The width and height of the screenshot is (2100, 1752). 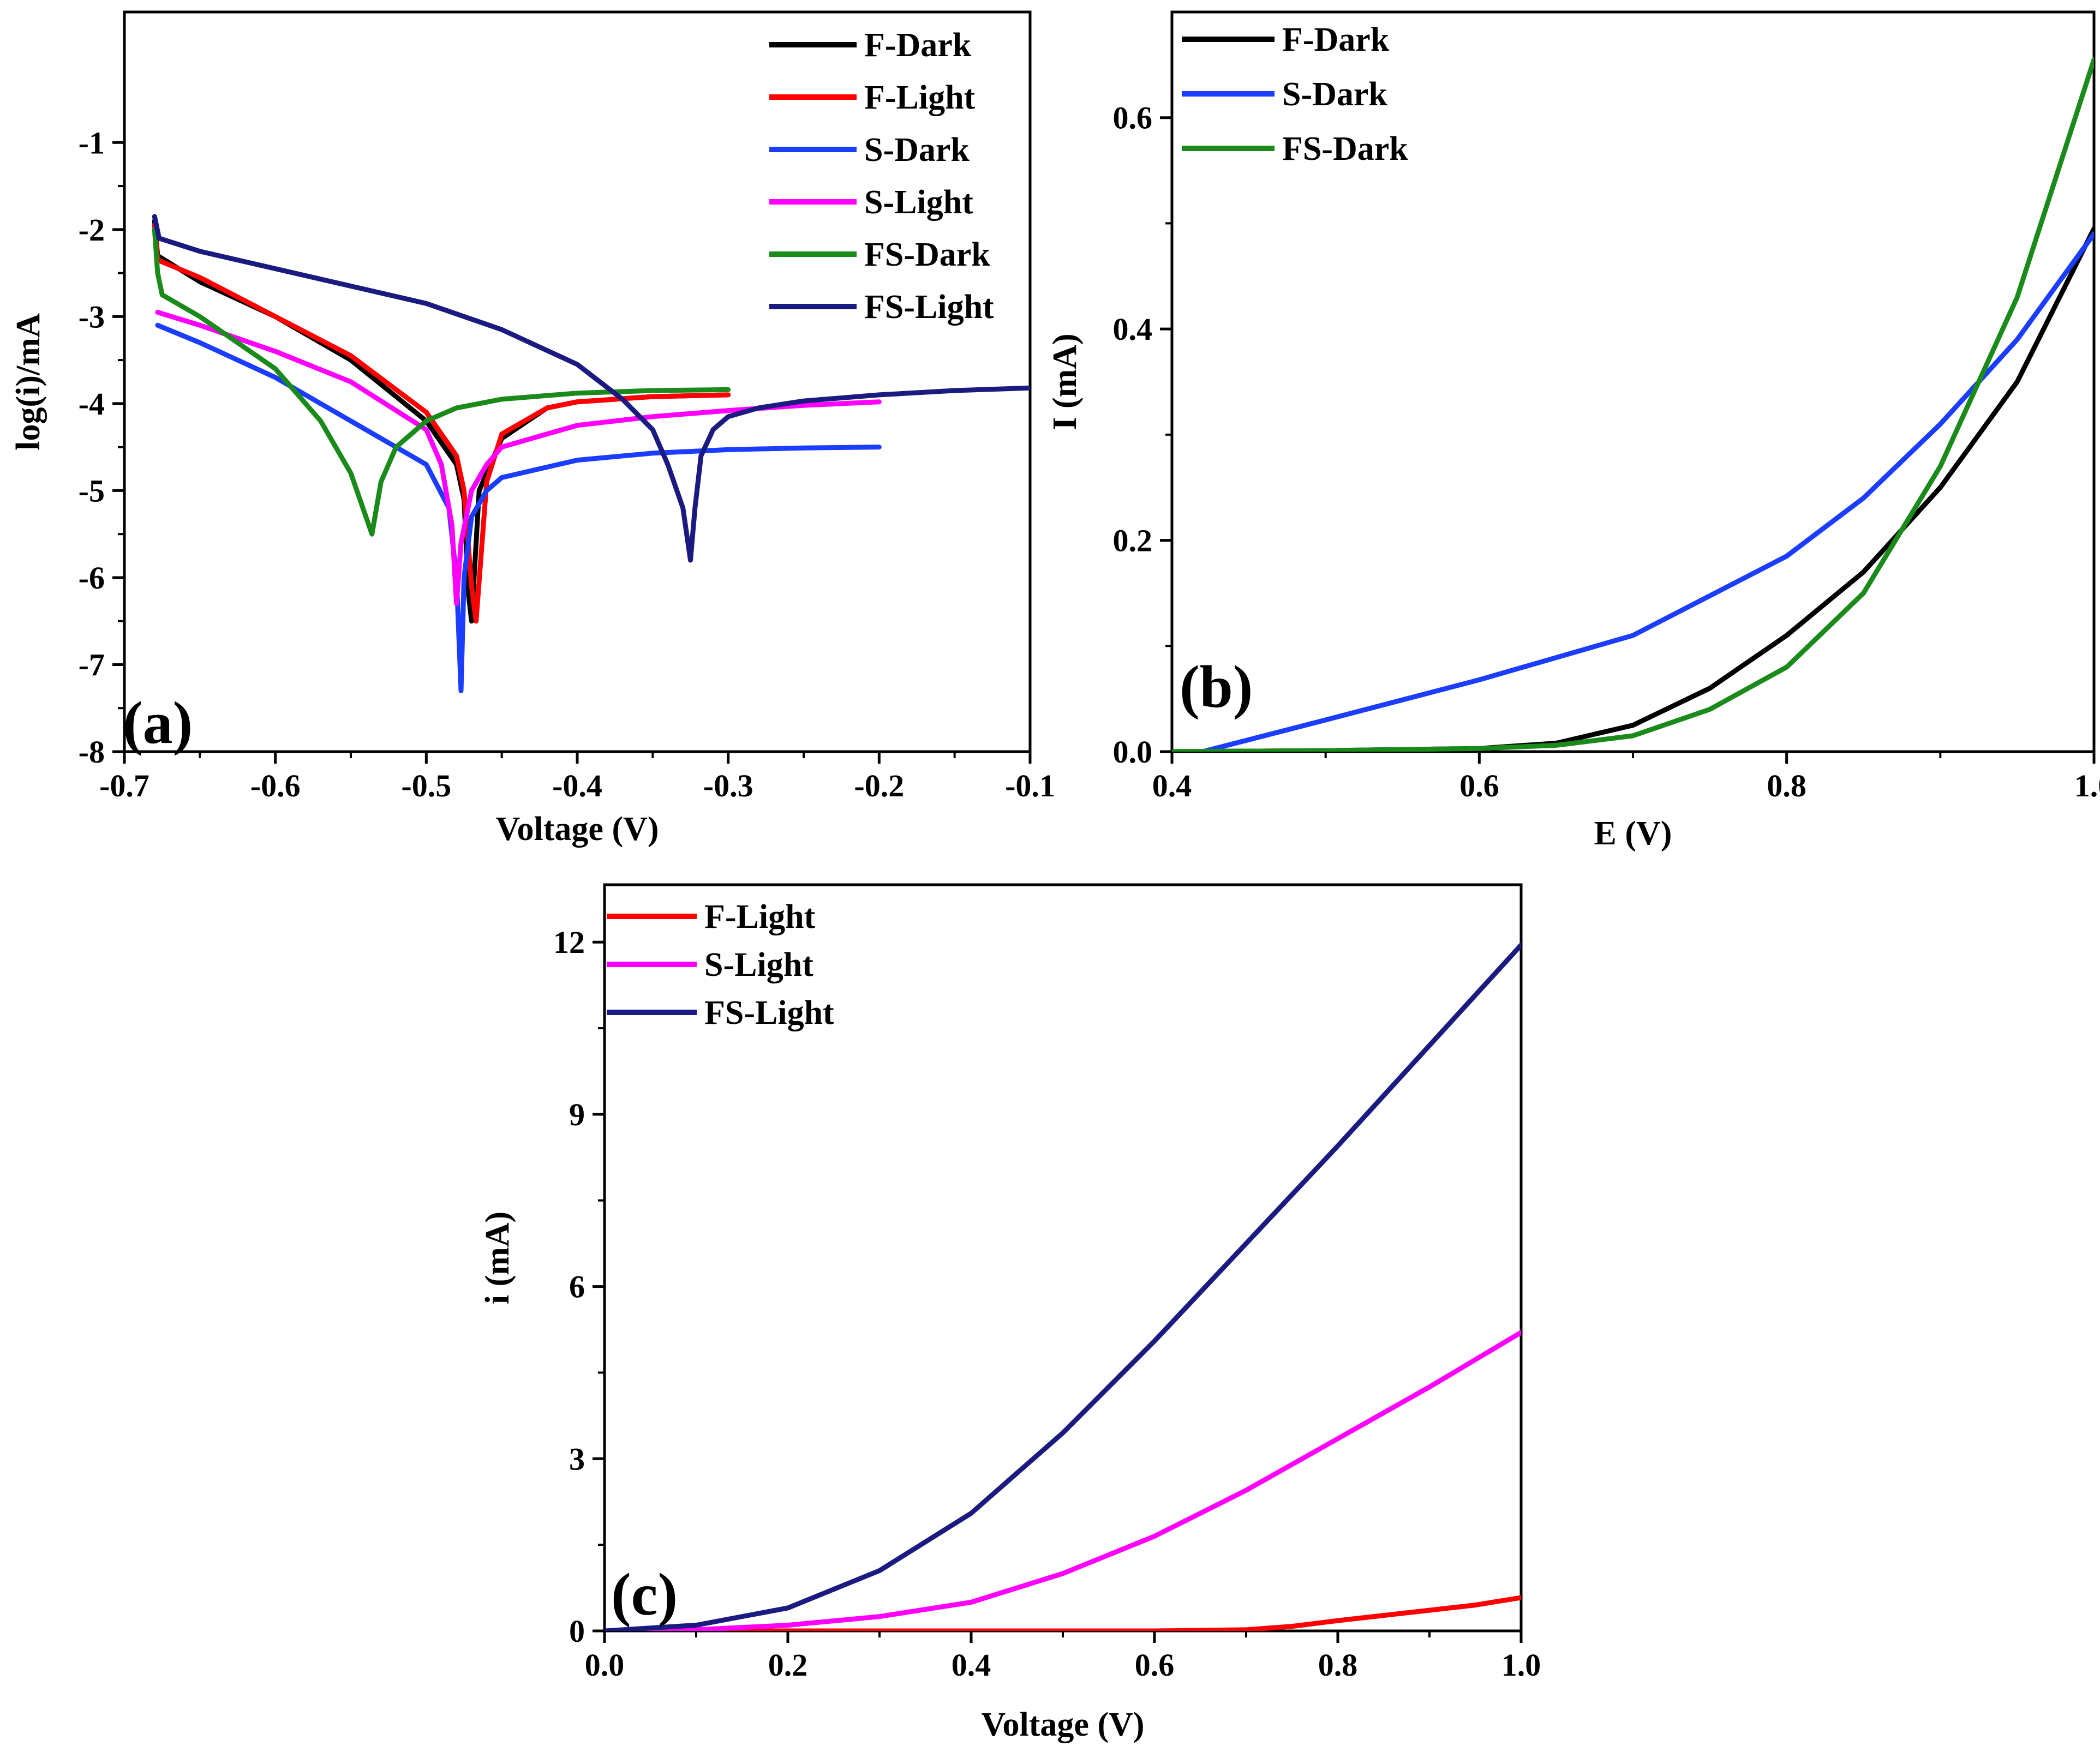 I want to click on y-tick-label: -6, so click(x=92, y=578).